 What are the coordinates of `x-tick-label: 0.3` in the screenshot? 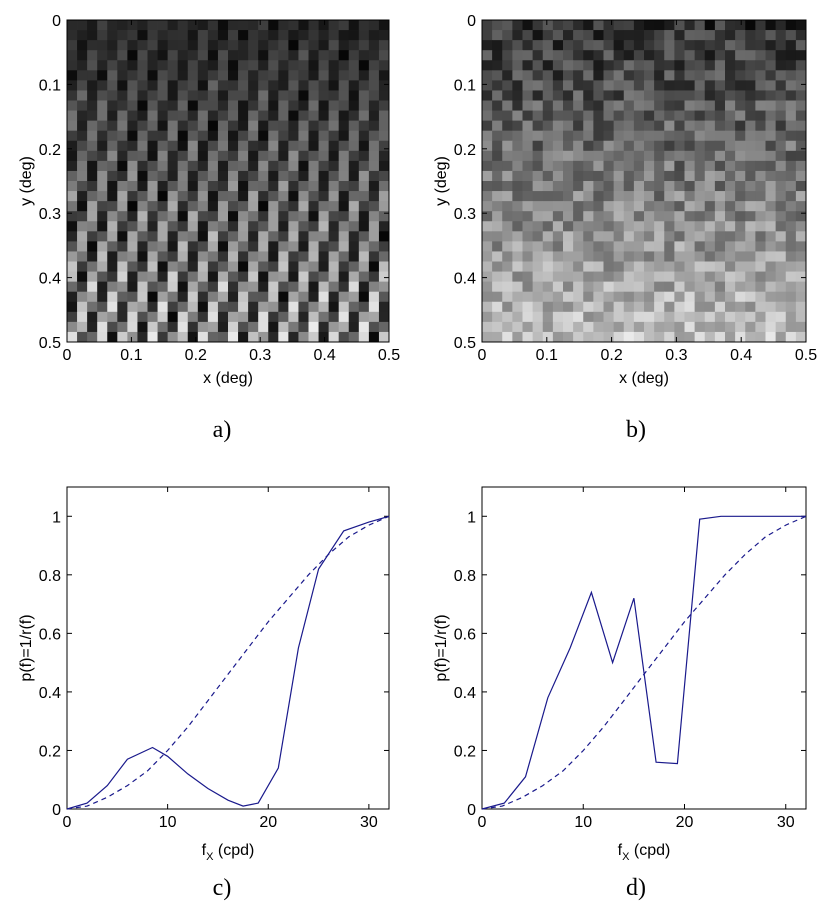 It's located at (676, 355).